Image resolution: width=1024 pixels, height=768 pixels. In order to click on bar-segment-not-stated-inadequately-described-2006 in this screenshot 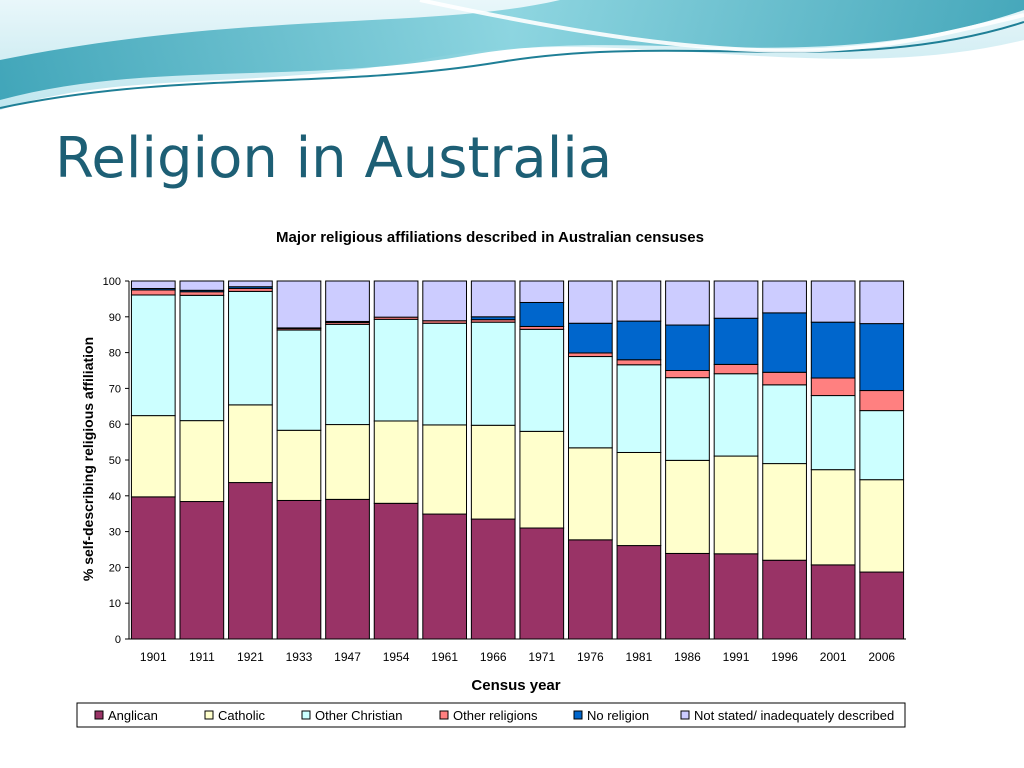, I will do `click(882, 302)`.